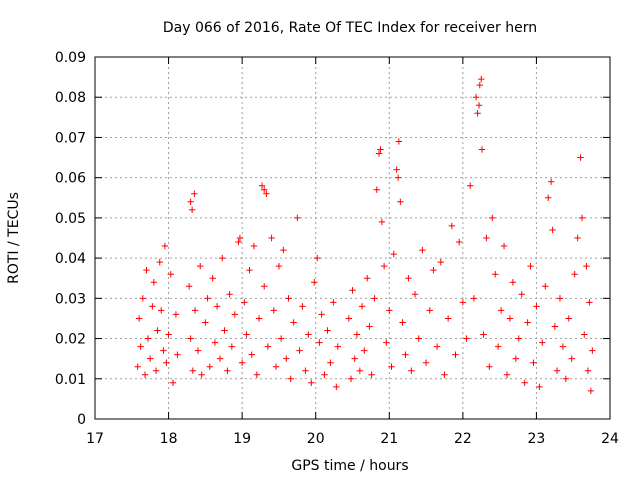  I want to click on x-tick-label: 22, so click(463, 439).